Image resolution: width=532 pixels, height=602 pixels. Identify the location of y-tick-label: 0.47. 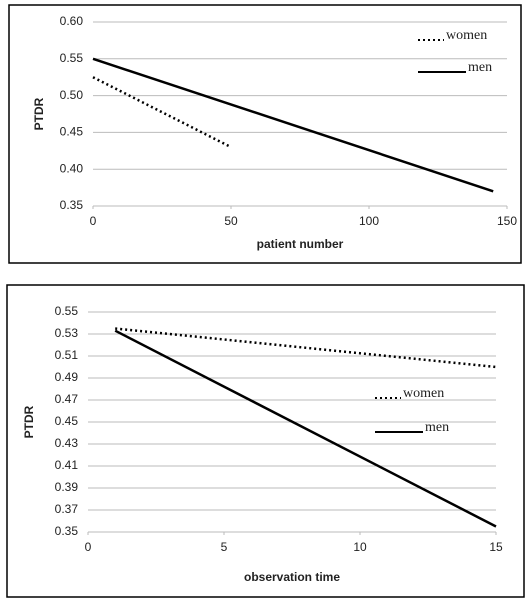
(67, 399).